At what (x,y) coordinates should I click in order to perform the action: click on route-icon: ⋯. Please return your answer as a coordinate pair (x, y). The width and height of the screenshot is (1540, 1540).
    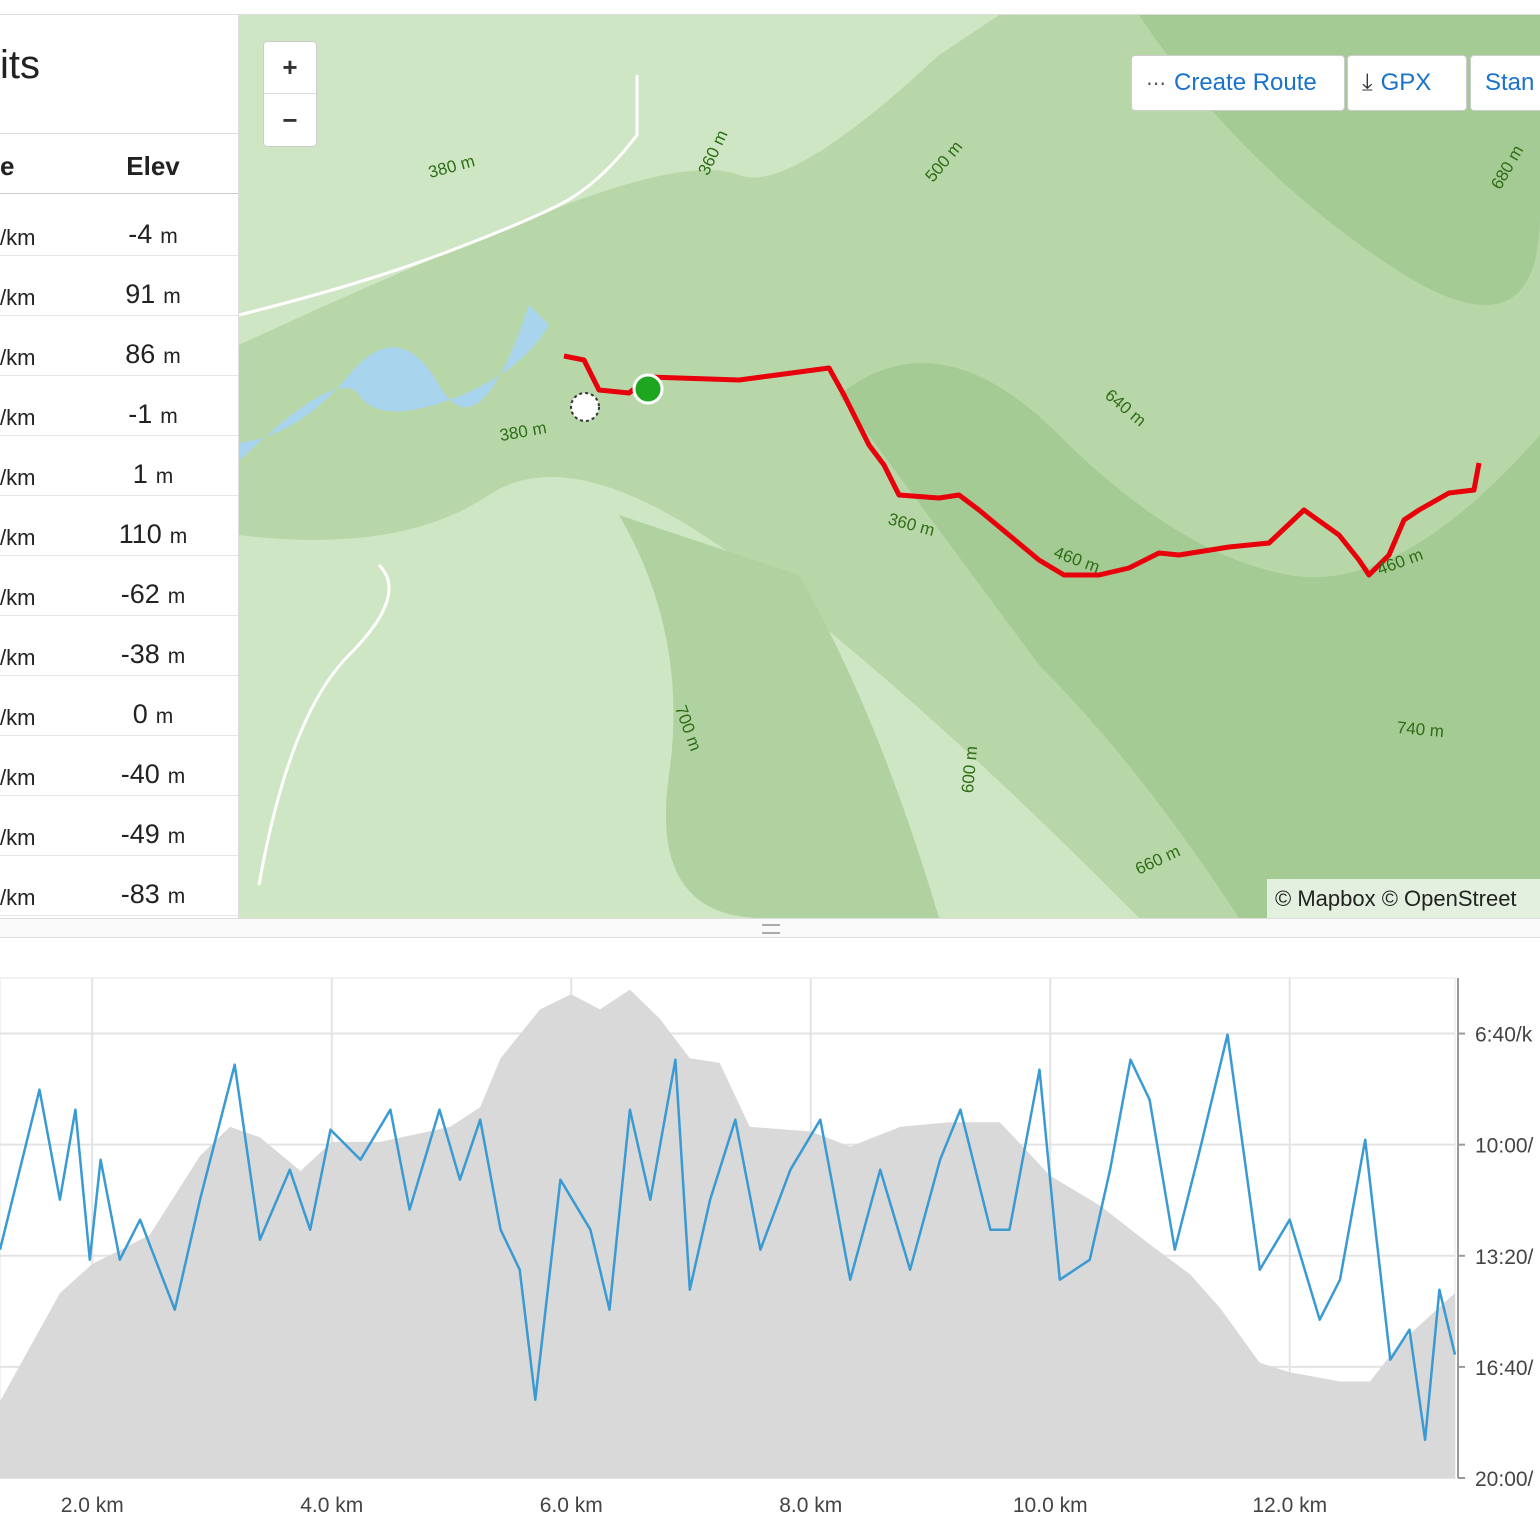
    Looking at the image, I should click on (1156, 83).